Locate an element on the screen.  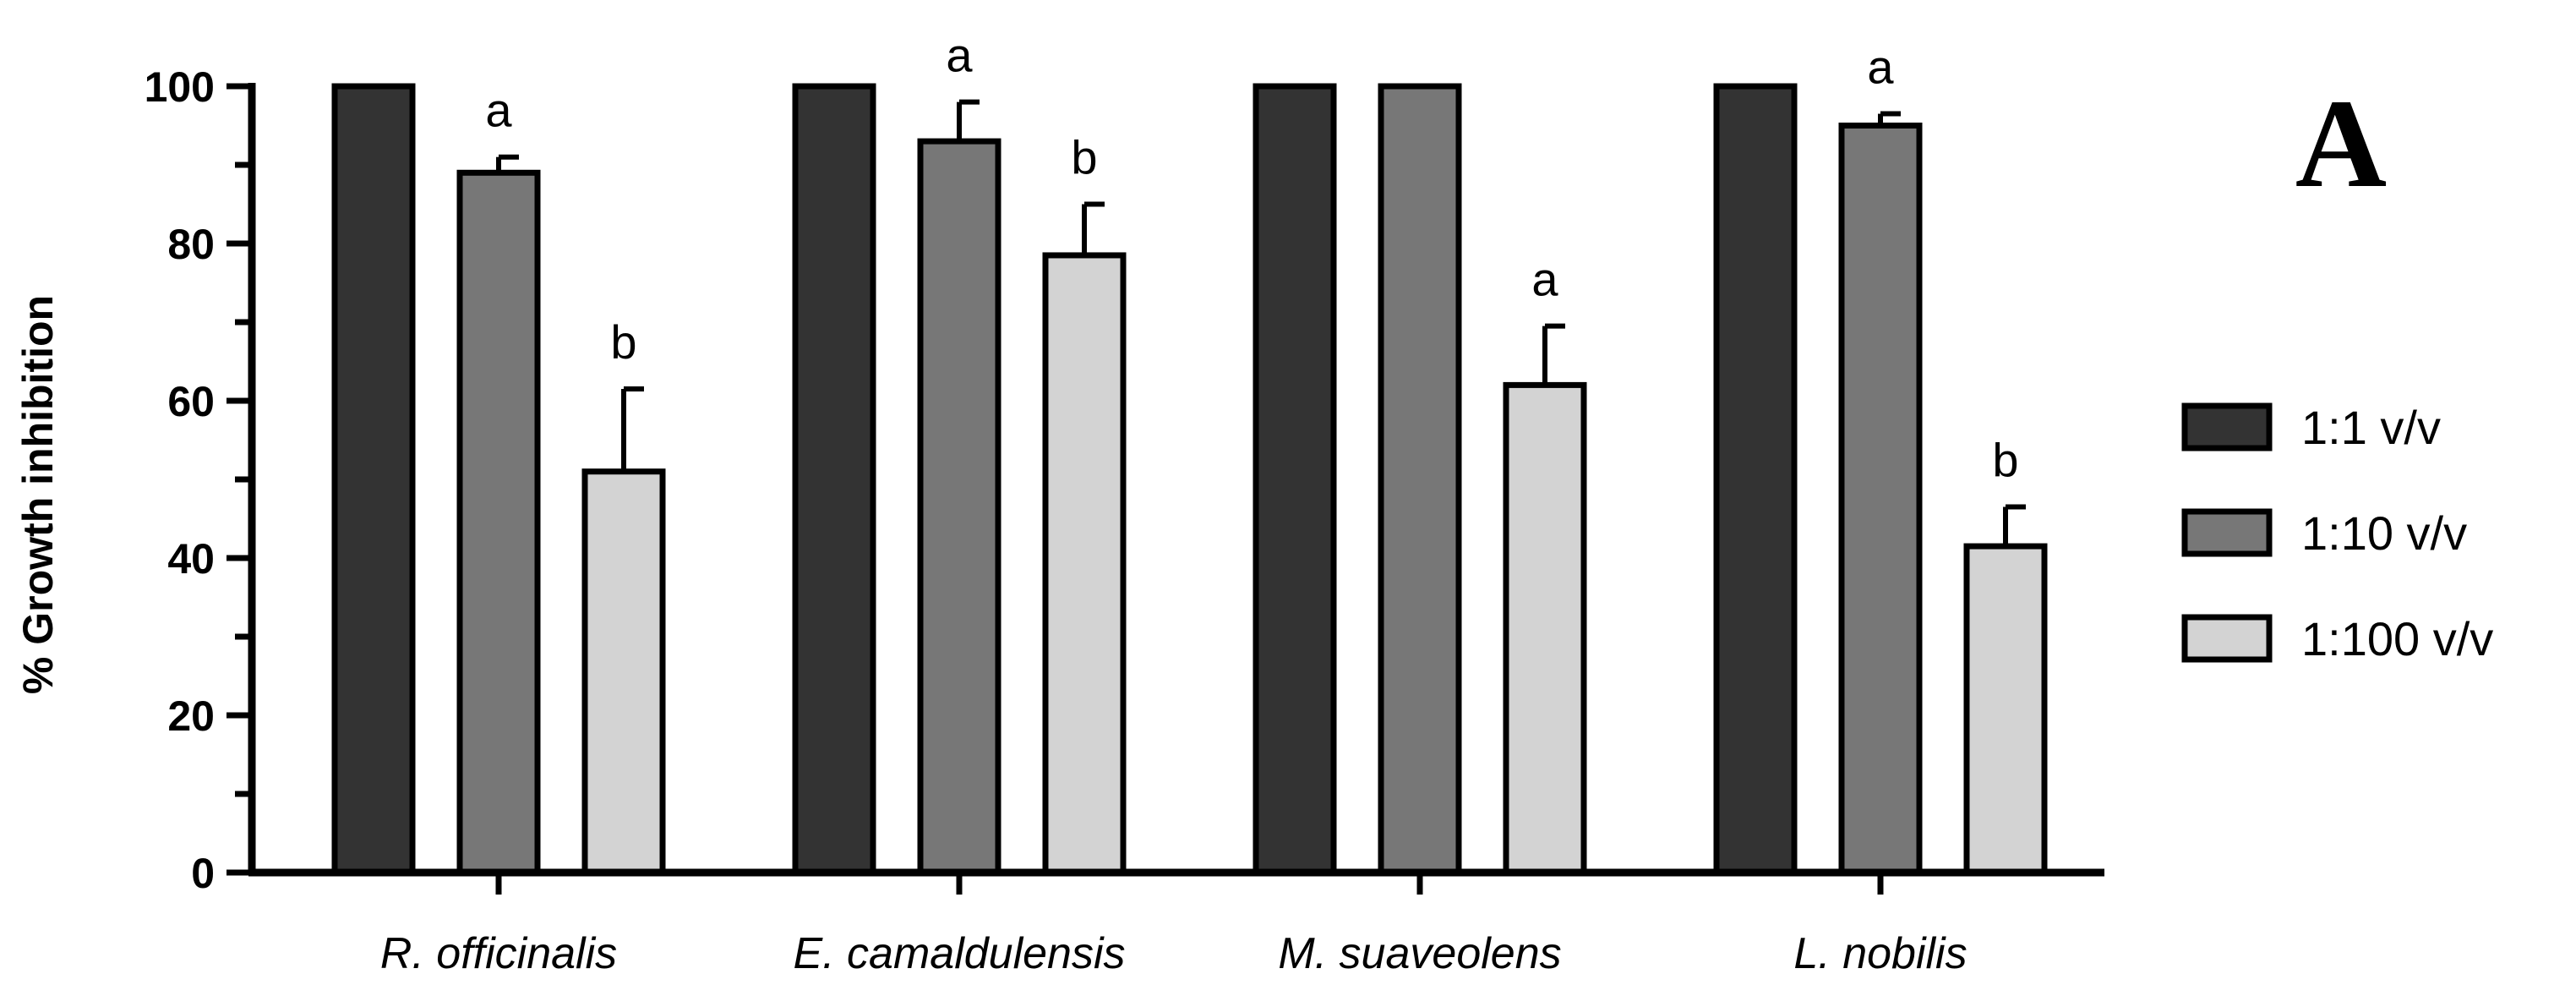
legend: 1:1 v/v 1:10 v/v 1:100 v/v is located at coordinates (2337, 533).